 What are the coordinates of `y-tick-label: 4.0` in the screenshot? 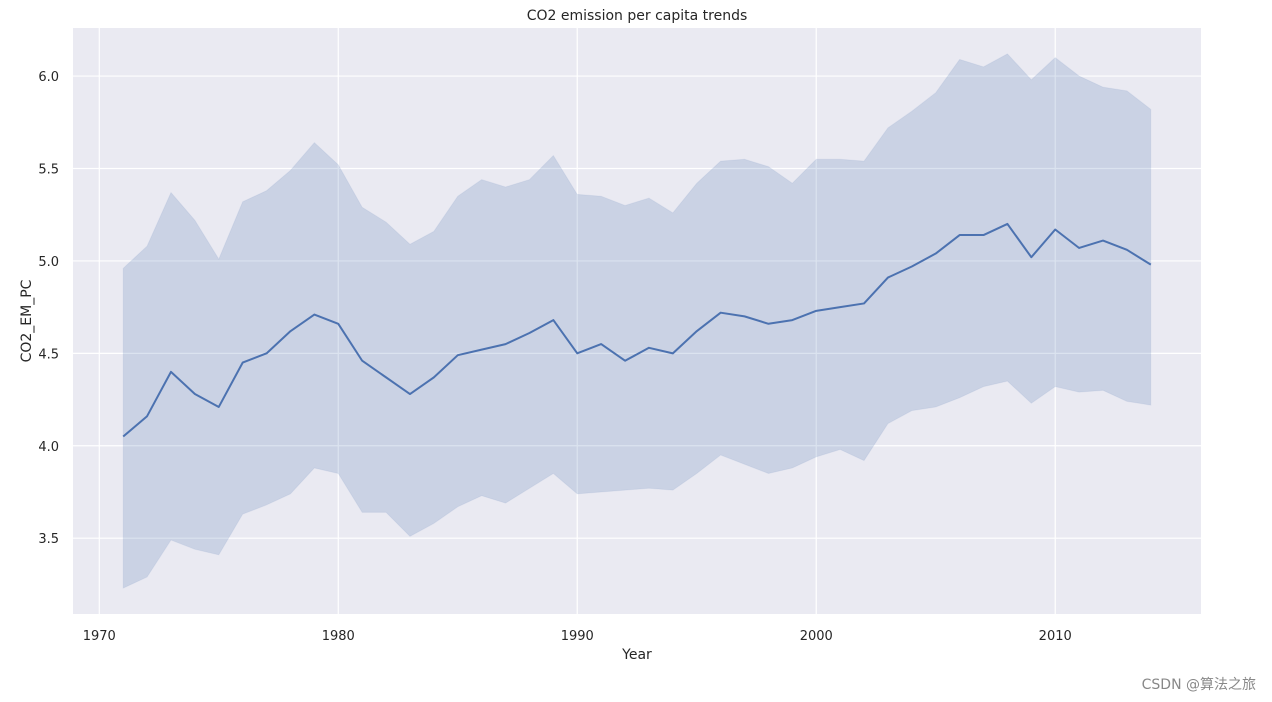 It's located at (48, 447).